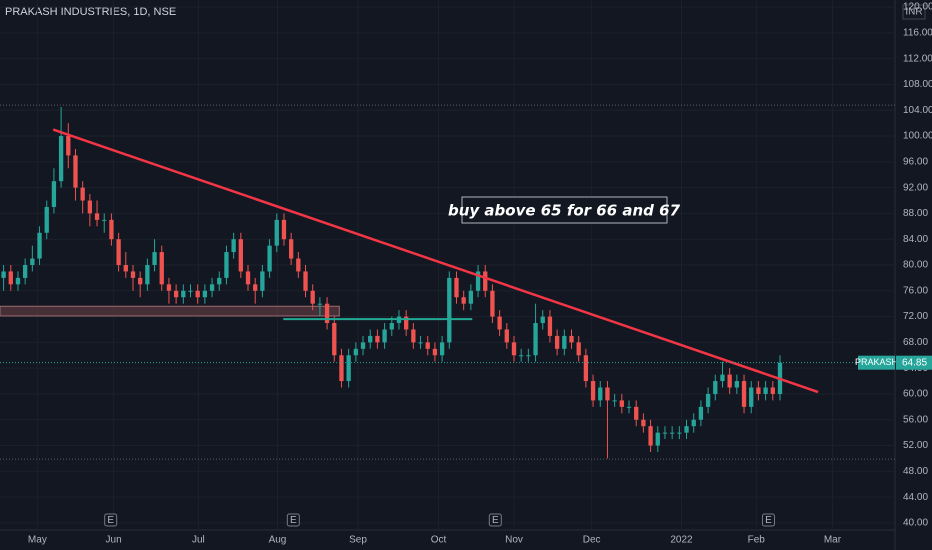 The width and height of the screenshot is (932, 550). What do you see at coordinates (915, 187) in the screenshot?
I see `y-tick-label: 92.00` at bounding box center [915, 187].